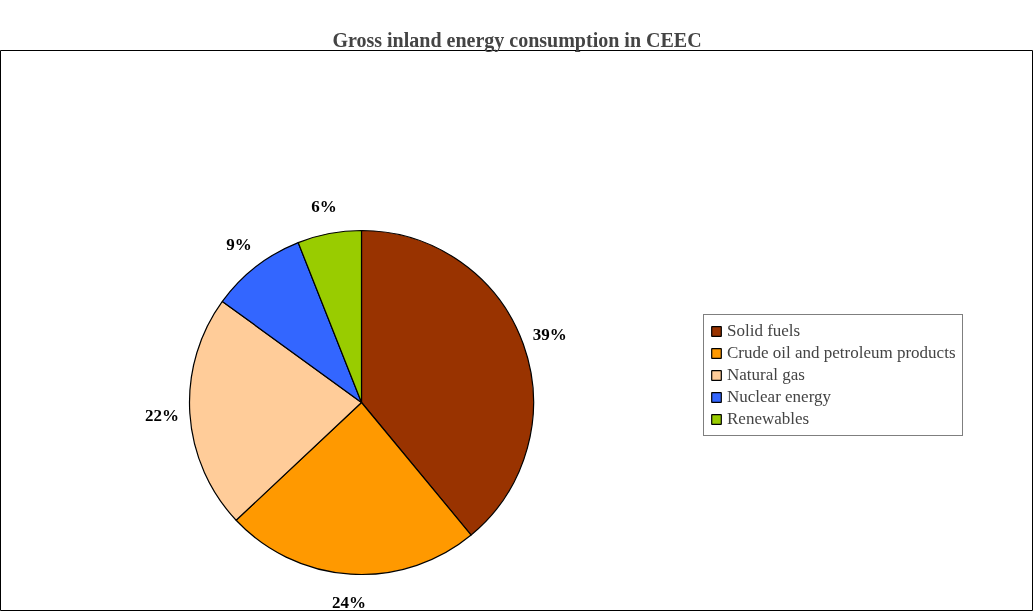 The height and width of the screenshot is (611, 1033). I want to click on legend-label: Renewables, so click(768, 419).